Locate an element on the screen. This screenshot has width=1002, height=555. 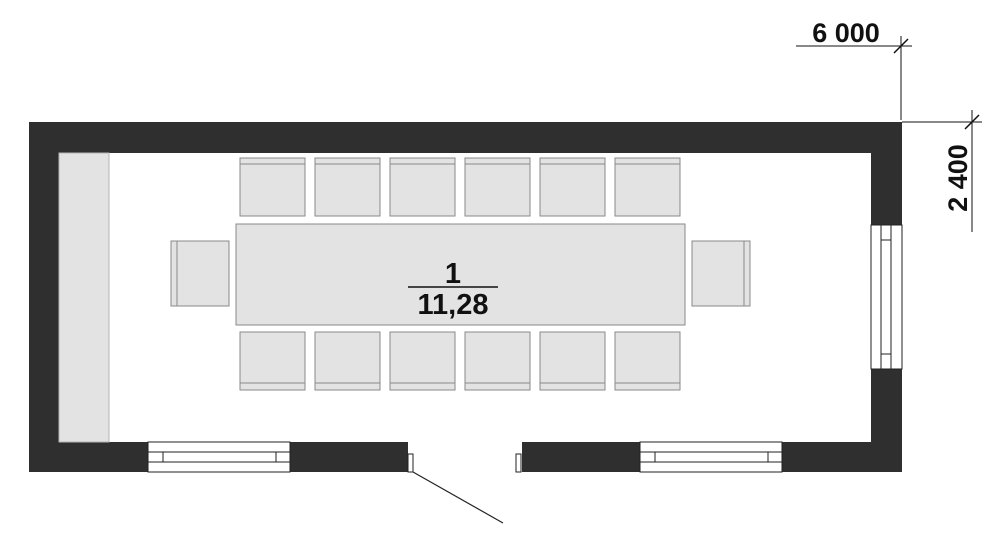
dimension-width: 6 000 is located at coordinates (854, 69).